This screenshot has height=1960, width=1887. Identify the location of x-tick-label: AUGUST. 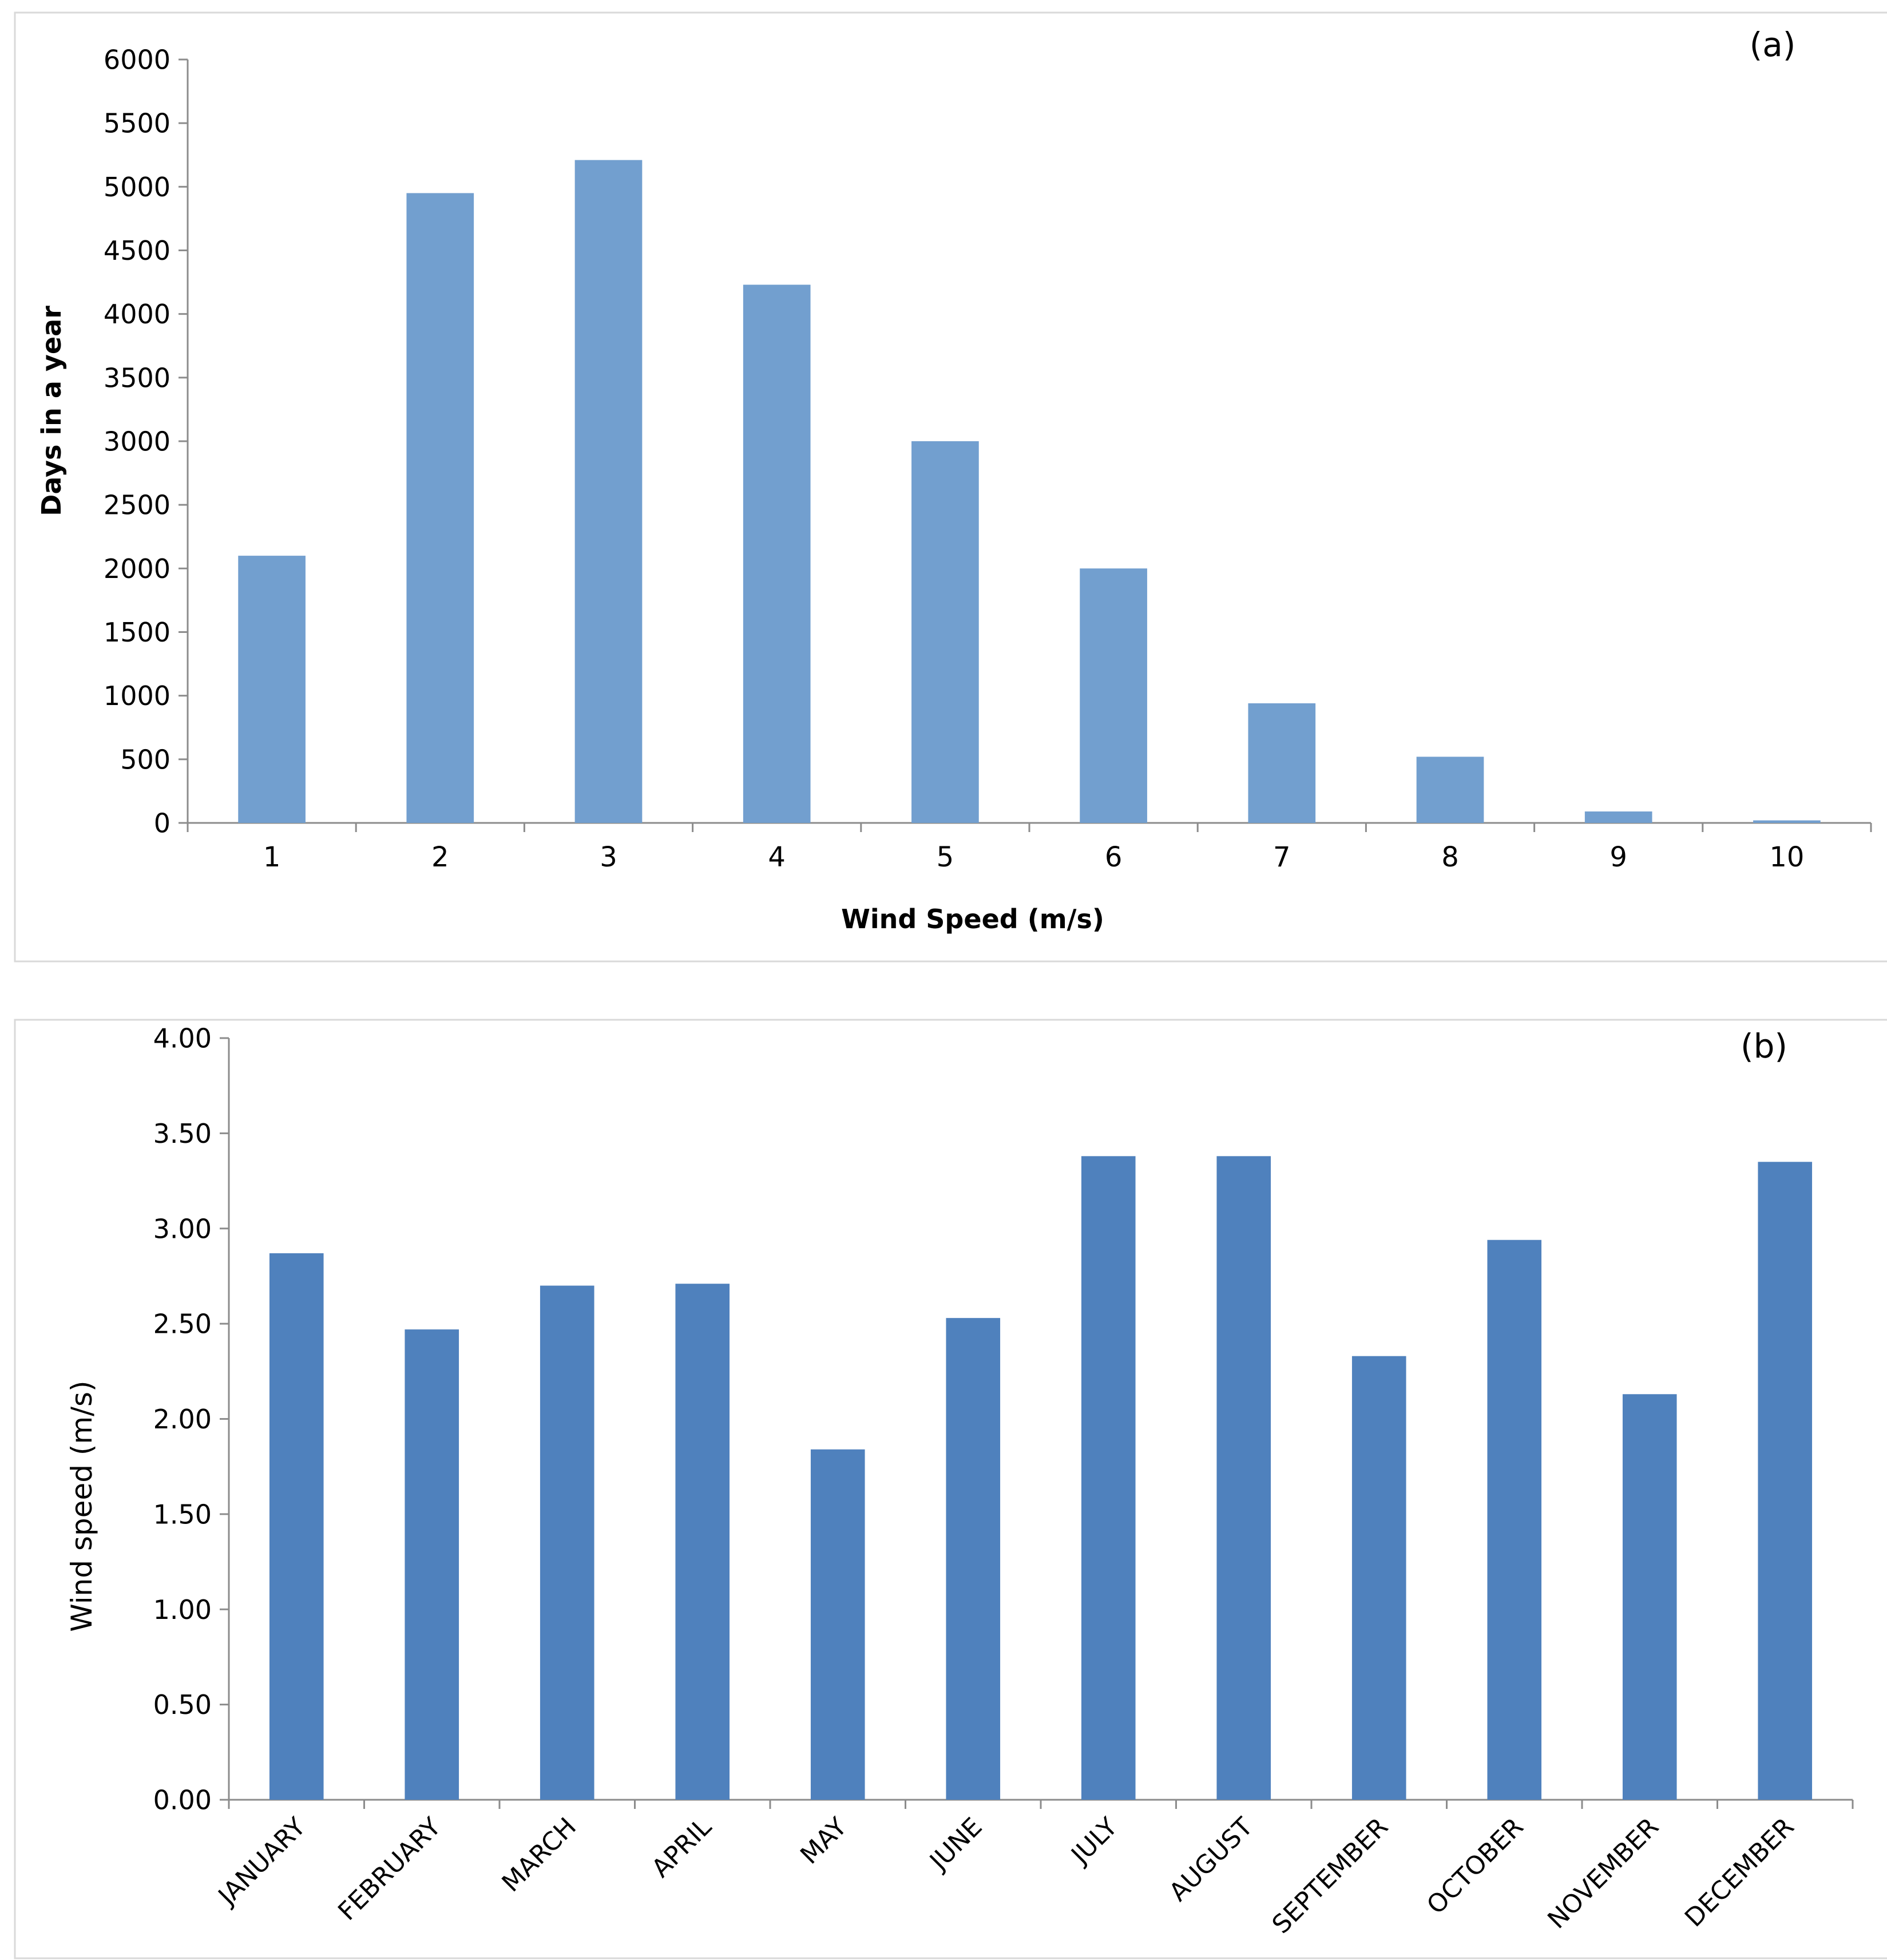
(1211, 1859).